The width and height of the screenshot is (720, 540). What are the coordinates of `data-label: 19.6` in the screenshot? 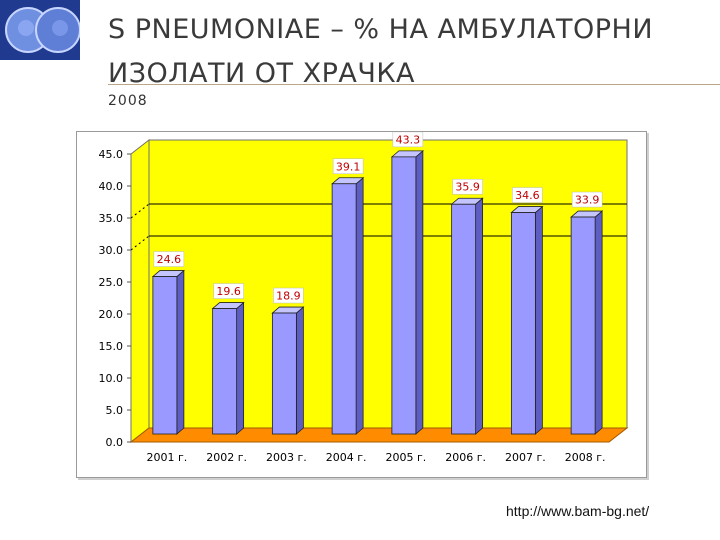 It's located at (228, 291).